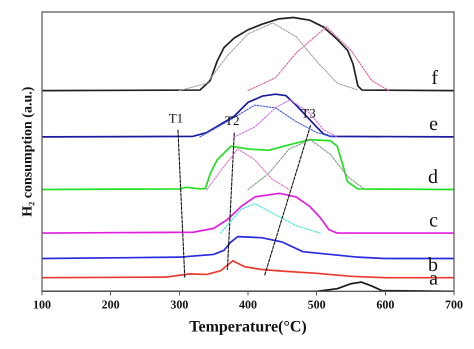  Describe the element at coordinates (433, 220) in the screenshot. I see `series-label: c` at that location.